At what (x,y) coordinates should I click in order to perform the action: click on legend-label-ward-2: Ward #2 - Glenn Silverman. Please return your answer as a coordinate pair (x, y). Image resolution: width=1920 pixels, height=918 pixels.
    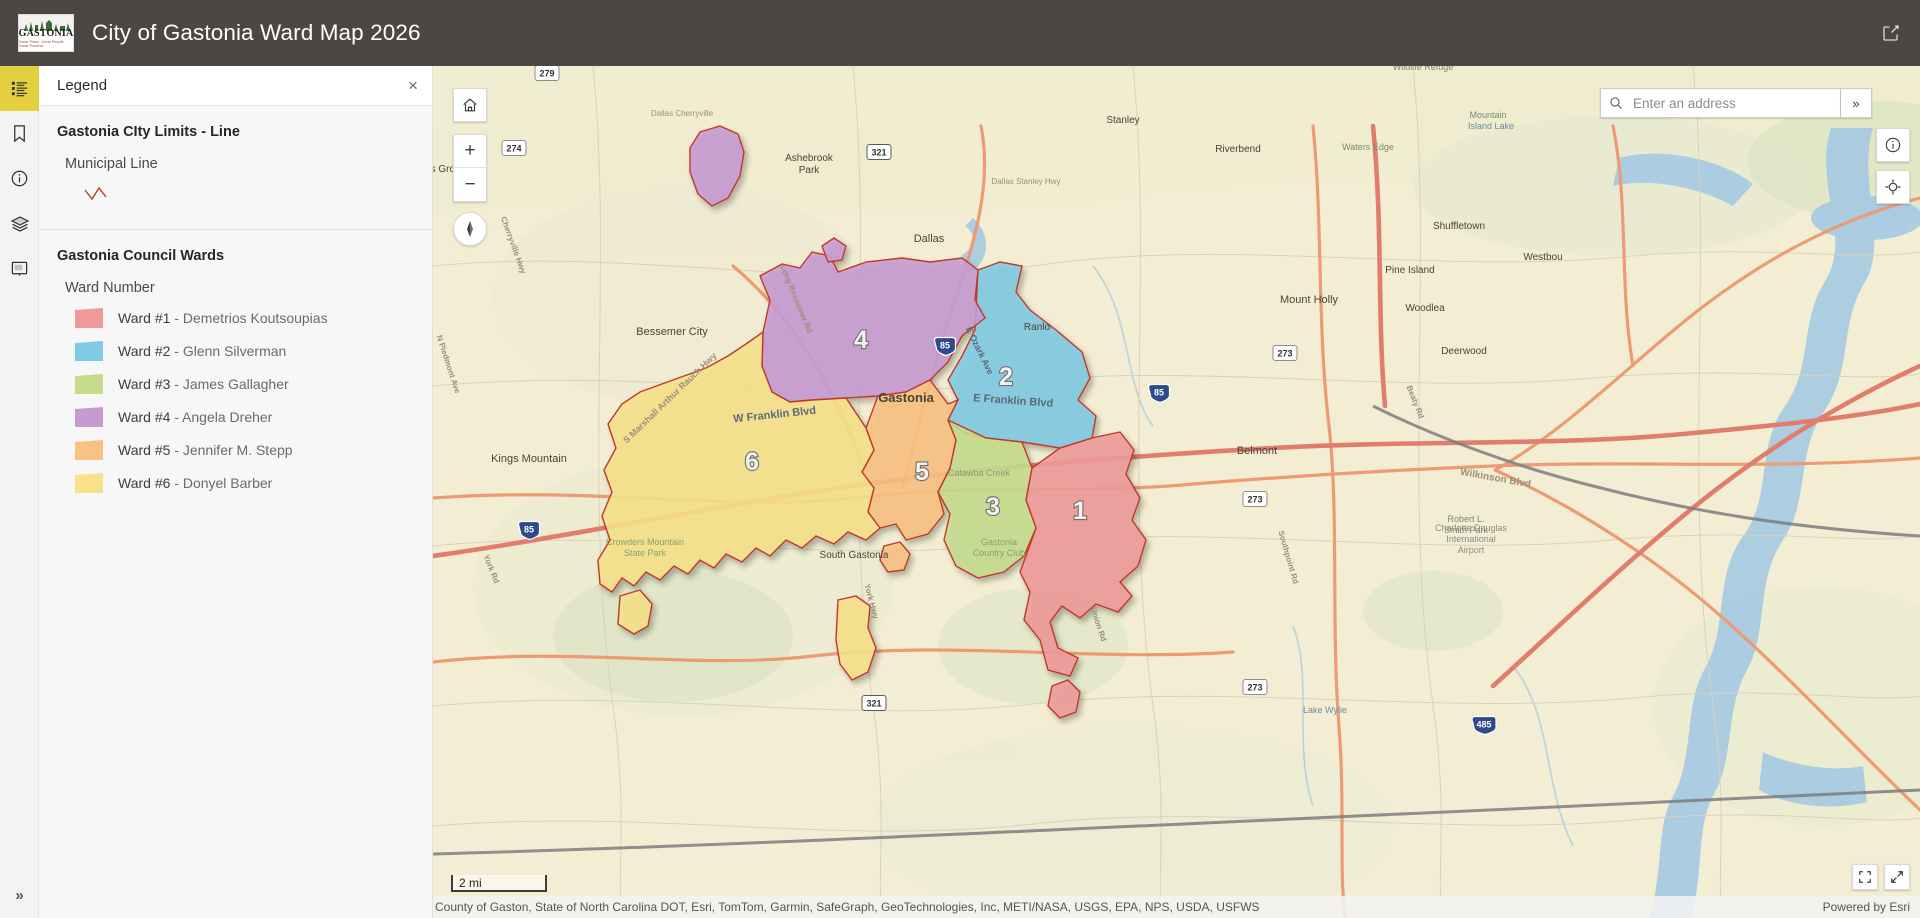
    Looking at the image, I should click on (202, 351).